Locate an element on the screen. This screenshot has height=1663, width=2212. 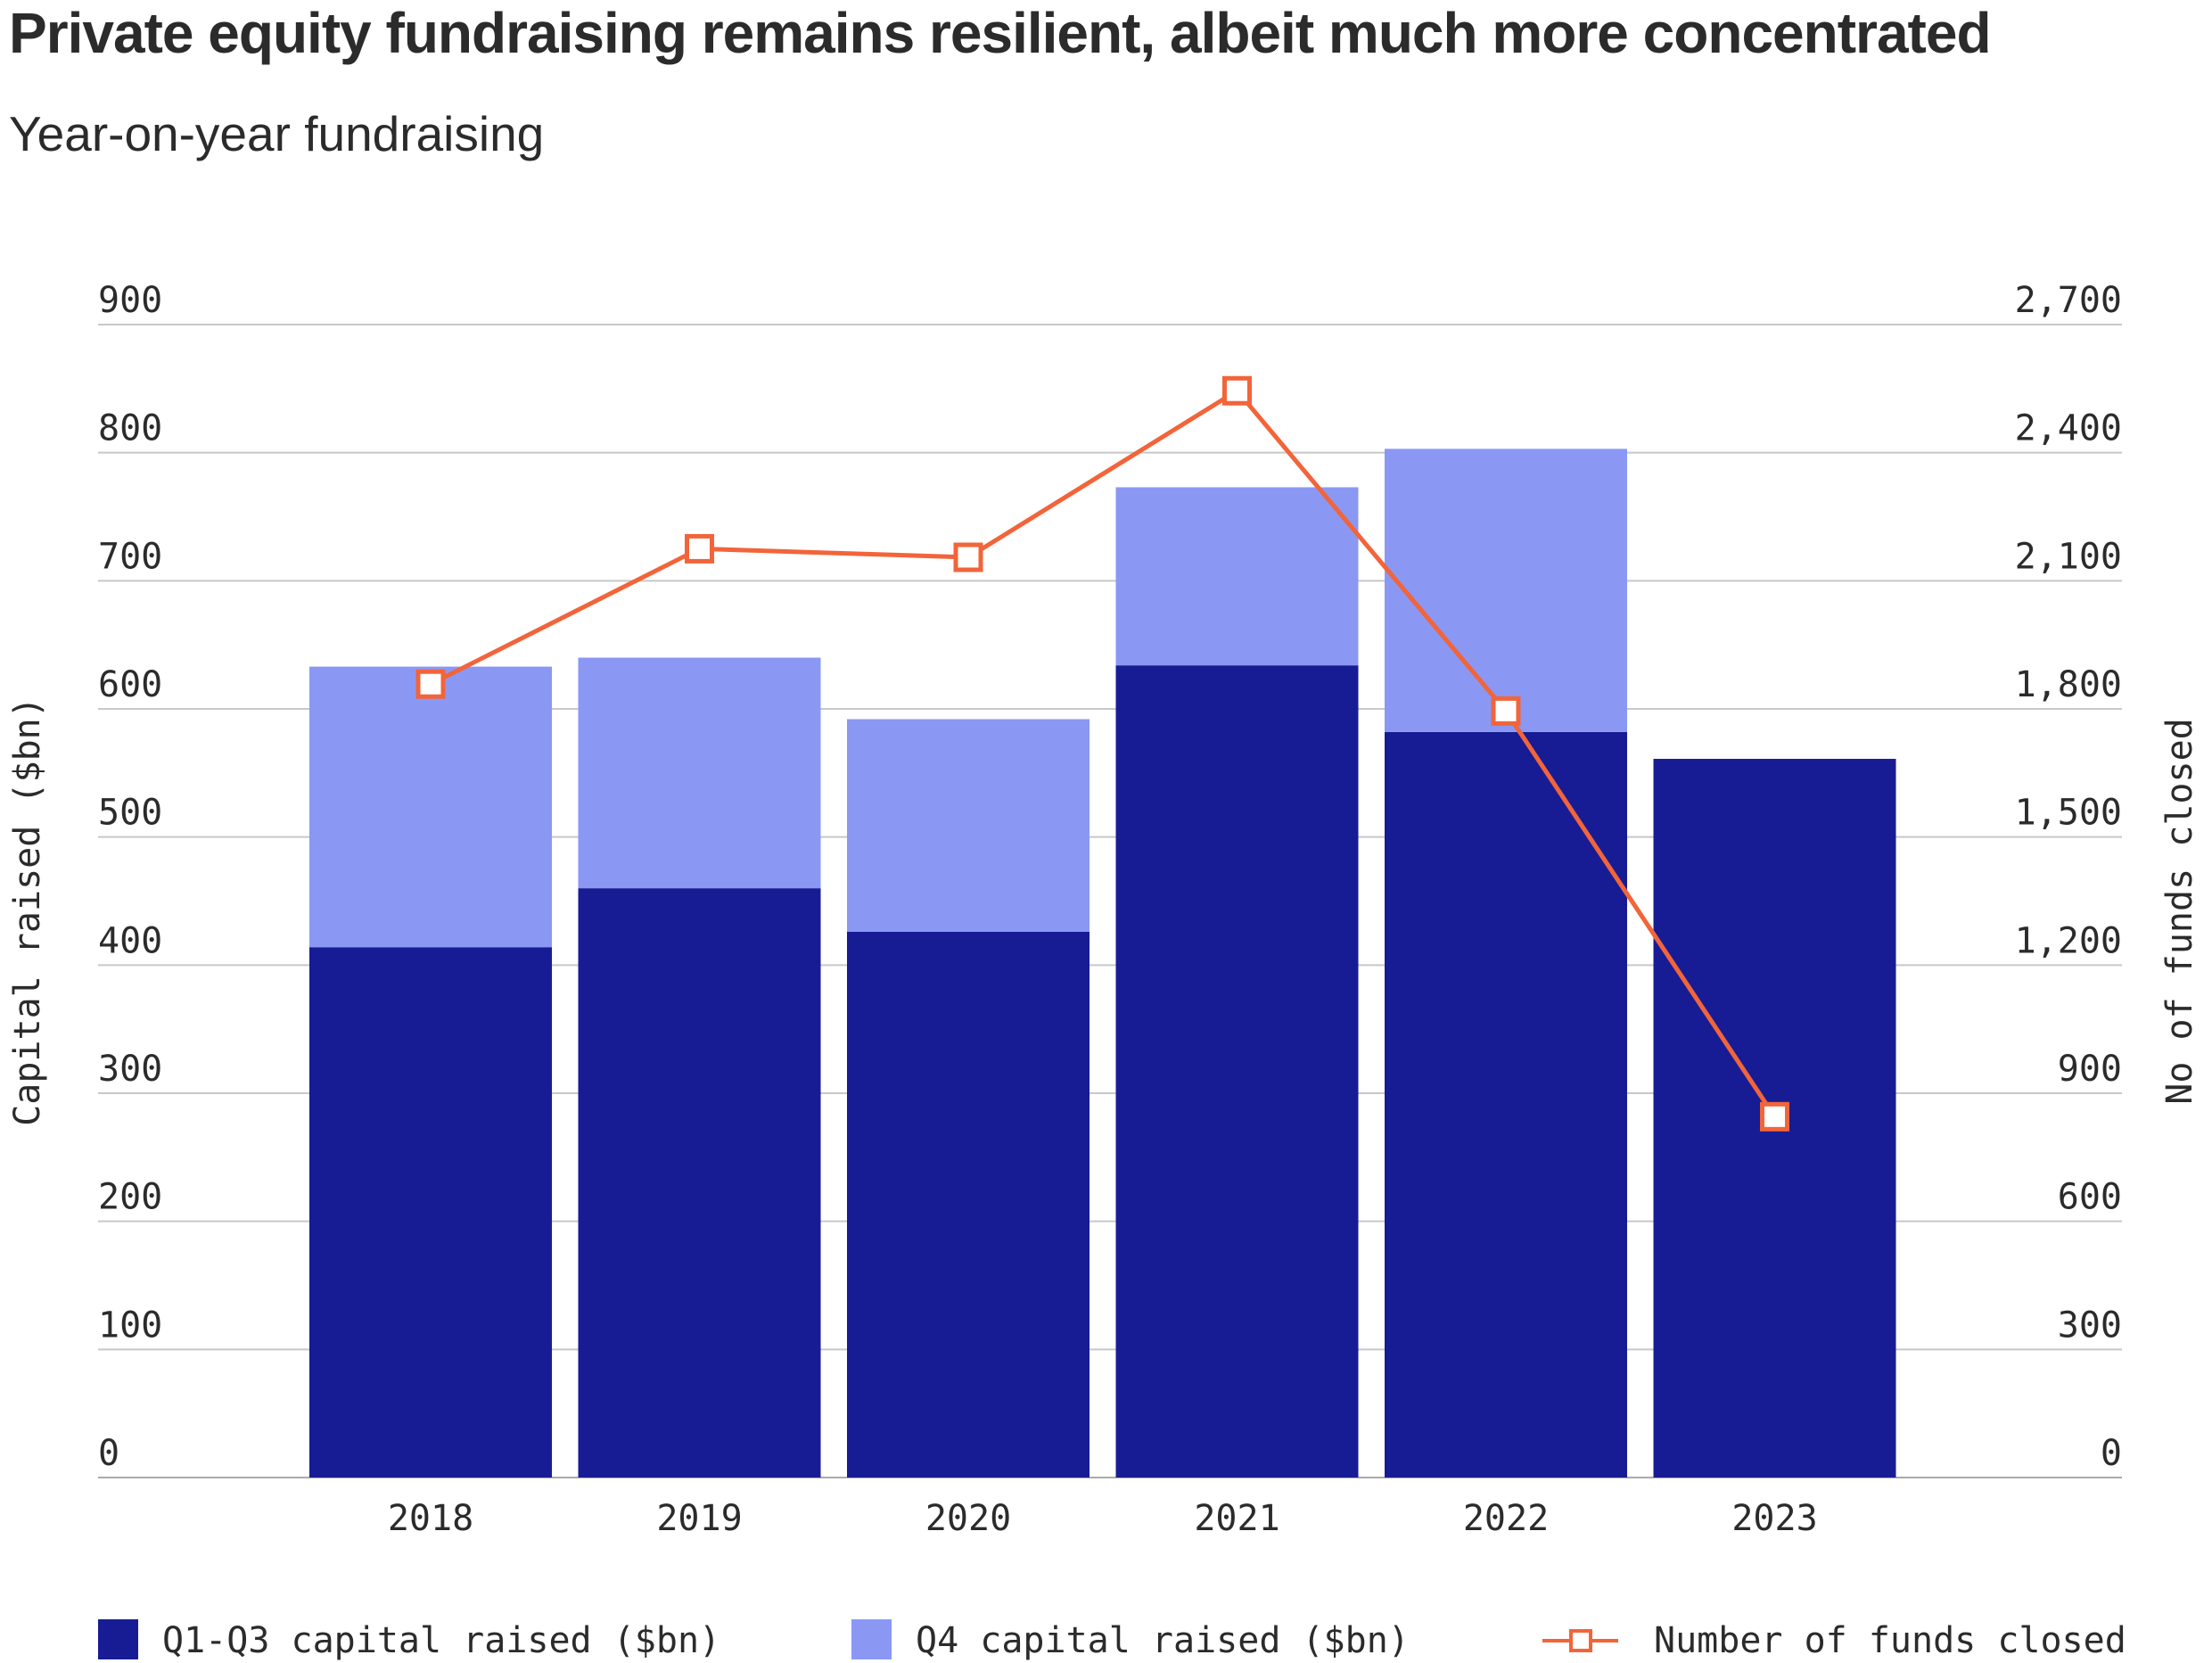
x-tick-label: 2018 is located at coordinates (430, 1518).